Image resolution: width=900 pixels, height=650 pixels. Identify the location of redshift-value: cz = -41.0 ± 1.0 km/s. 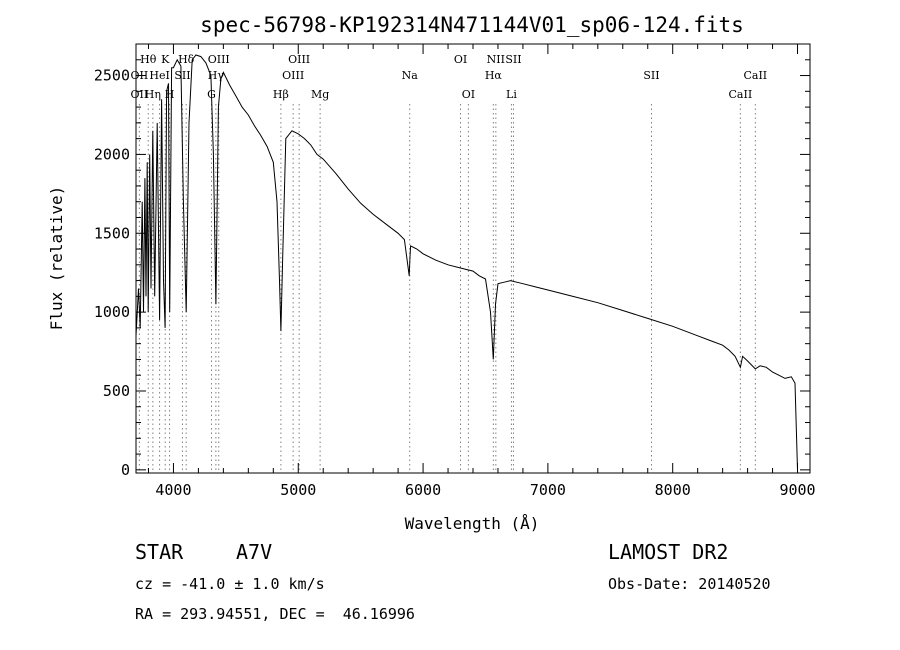
(230, 584).